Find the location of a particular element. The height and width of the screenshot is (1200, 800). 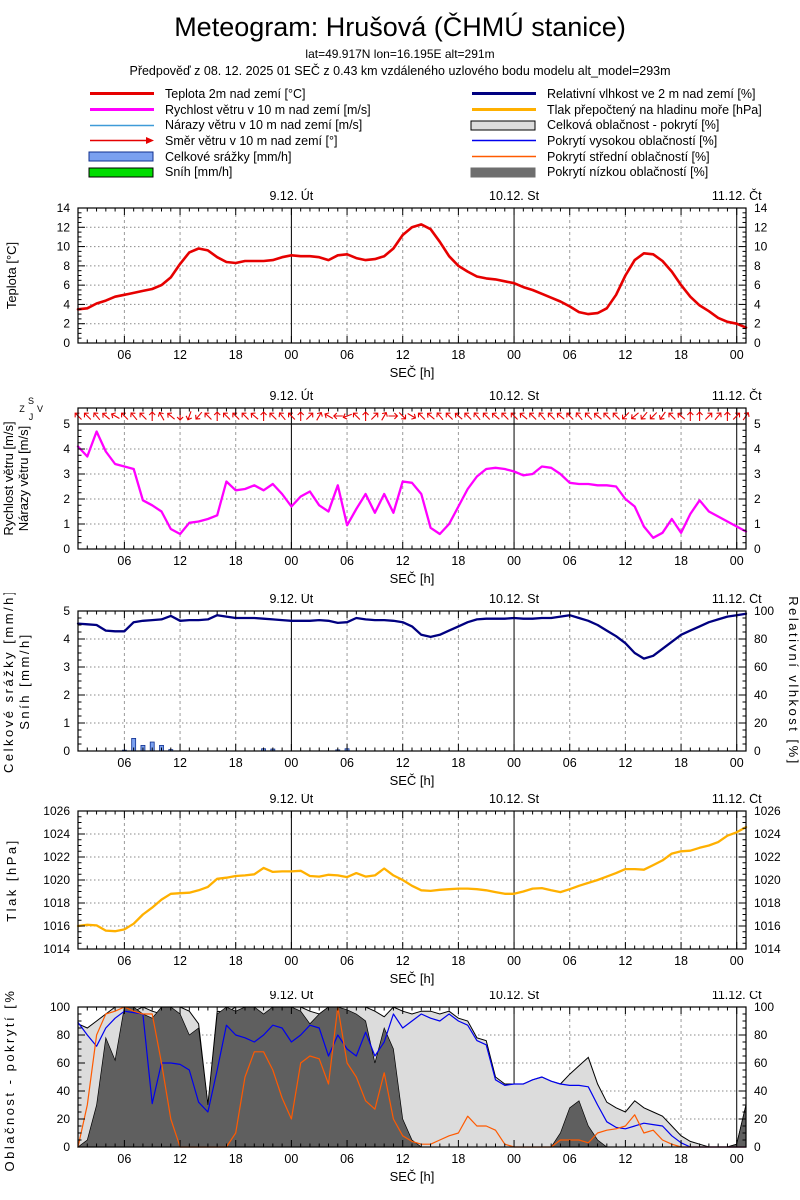

svg-text: 1020 is located at coordinates (56, 880).